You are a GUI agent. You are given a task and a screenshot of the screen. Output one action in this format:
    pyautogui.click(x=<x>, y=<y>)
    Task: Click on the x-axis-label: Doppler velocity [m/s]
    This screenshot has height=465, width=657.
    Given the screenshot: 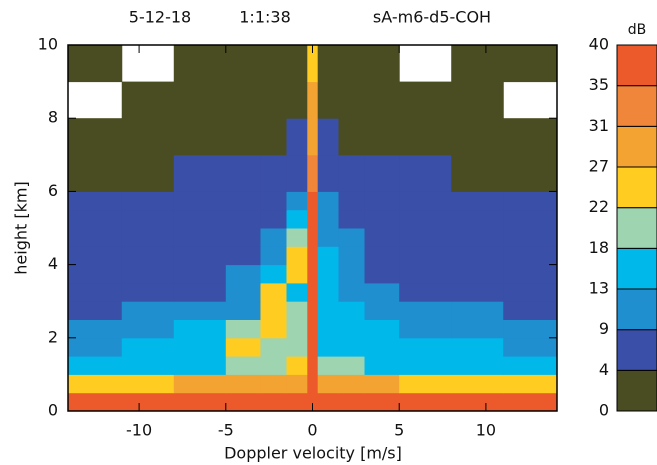 What is the action you would take?
    pyautogui.click(x=313, y=453)
    